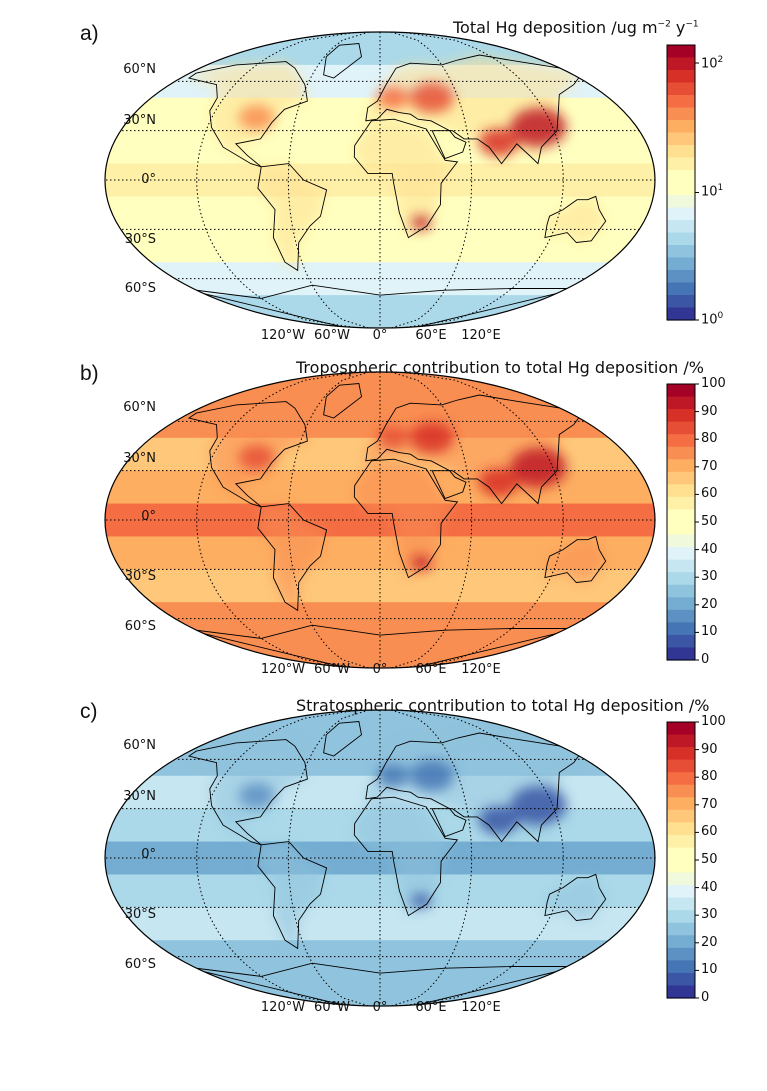 The height and width of the screenshot is (1091, 767). What do you see at coordinates (709, 915) in the screenshot?
I see `colorbar-tick-label: 30` at bounding box center [709, 915].